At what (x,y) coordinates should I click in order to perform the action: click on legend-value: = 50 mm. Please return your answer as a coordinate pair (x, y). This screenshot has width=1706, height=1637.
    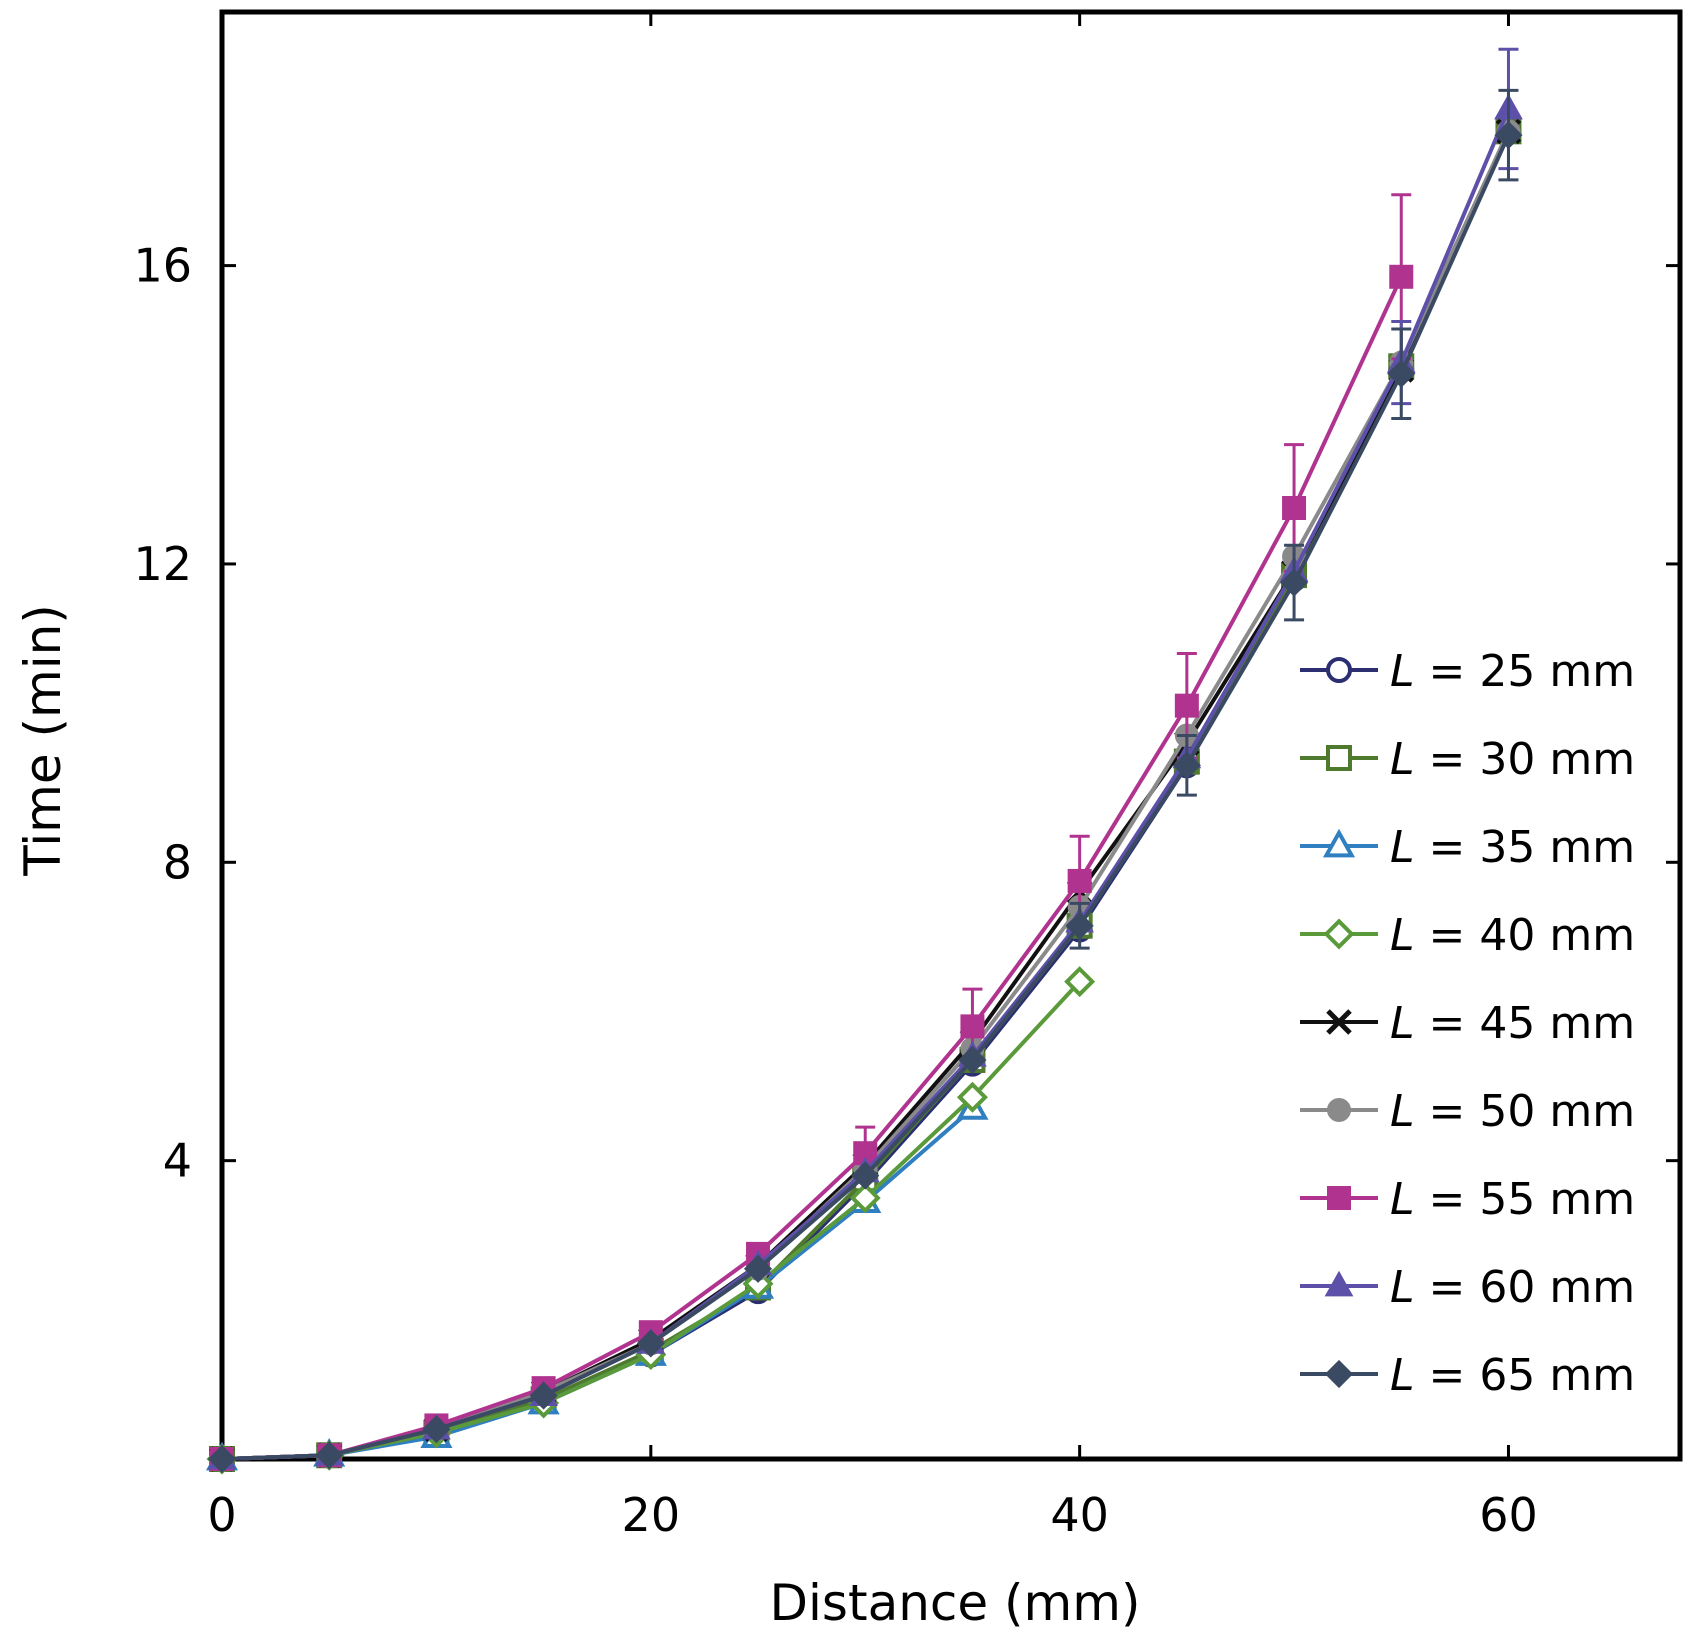
    Looking at the image, I should click on (1525, 1111).